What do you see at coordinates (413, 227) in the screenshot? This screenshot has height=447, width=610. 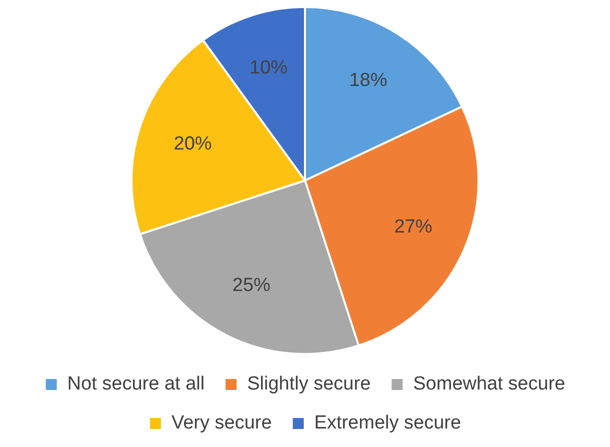 I see `data-label: 27%` at bounding box center [413, 227].